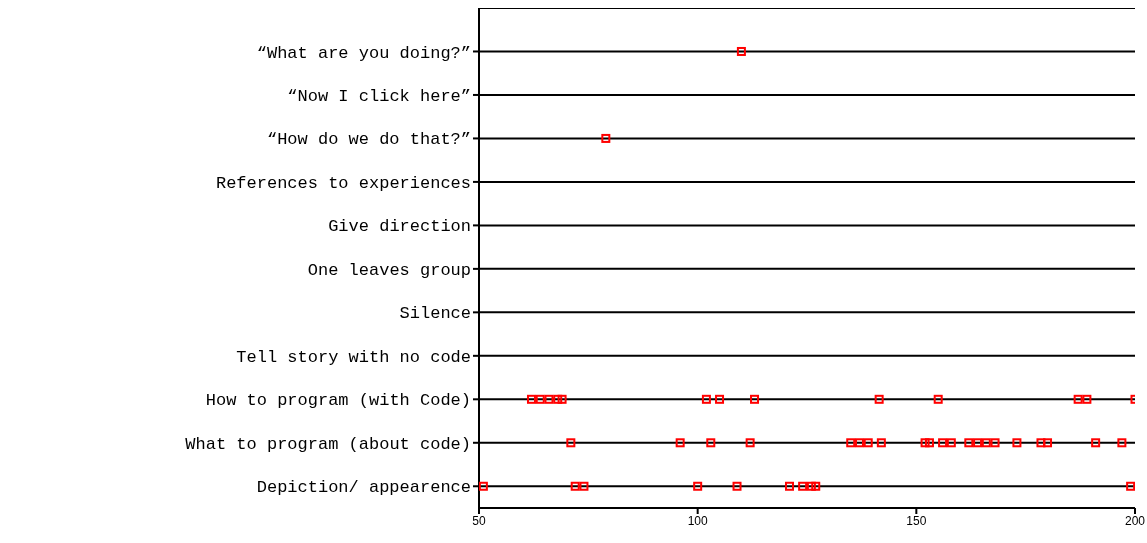  I want to click on y-tick-label: What to program (about code), so click(328, 444).